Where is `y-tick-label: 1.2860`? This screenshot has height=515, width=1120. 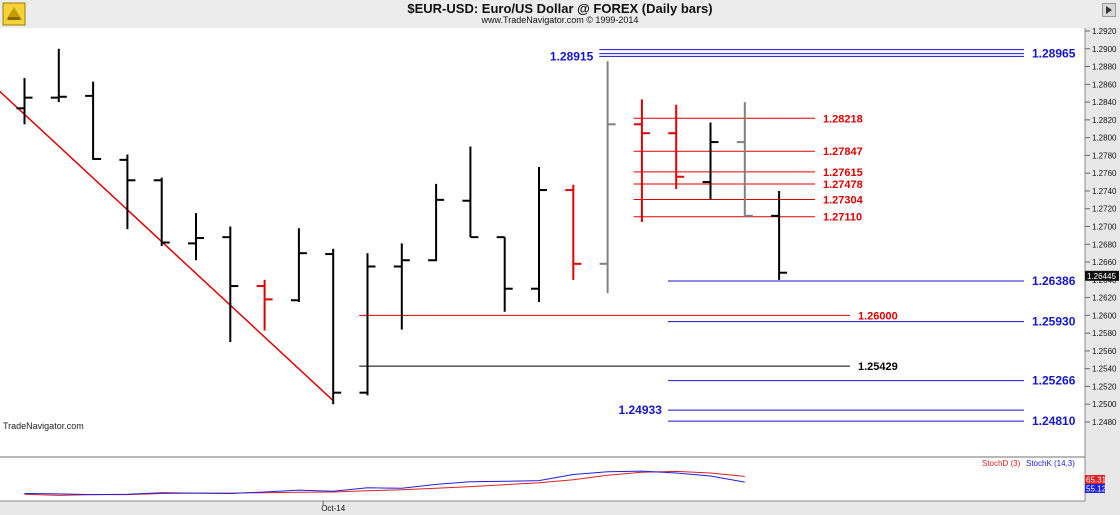
y-tick-label: 1.2860 is located at coordinates (1104, 84).